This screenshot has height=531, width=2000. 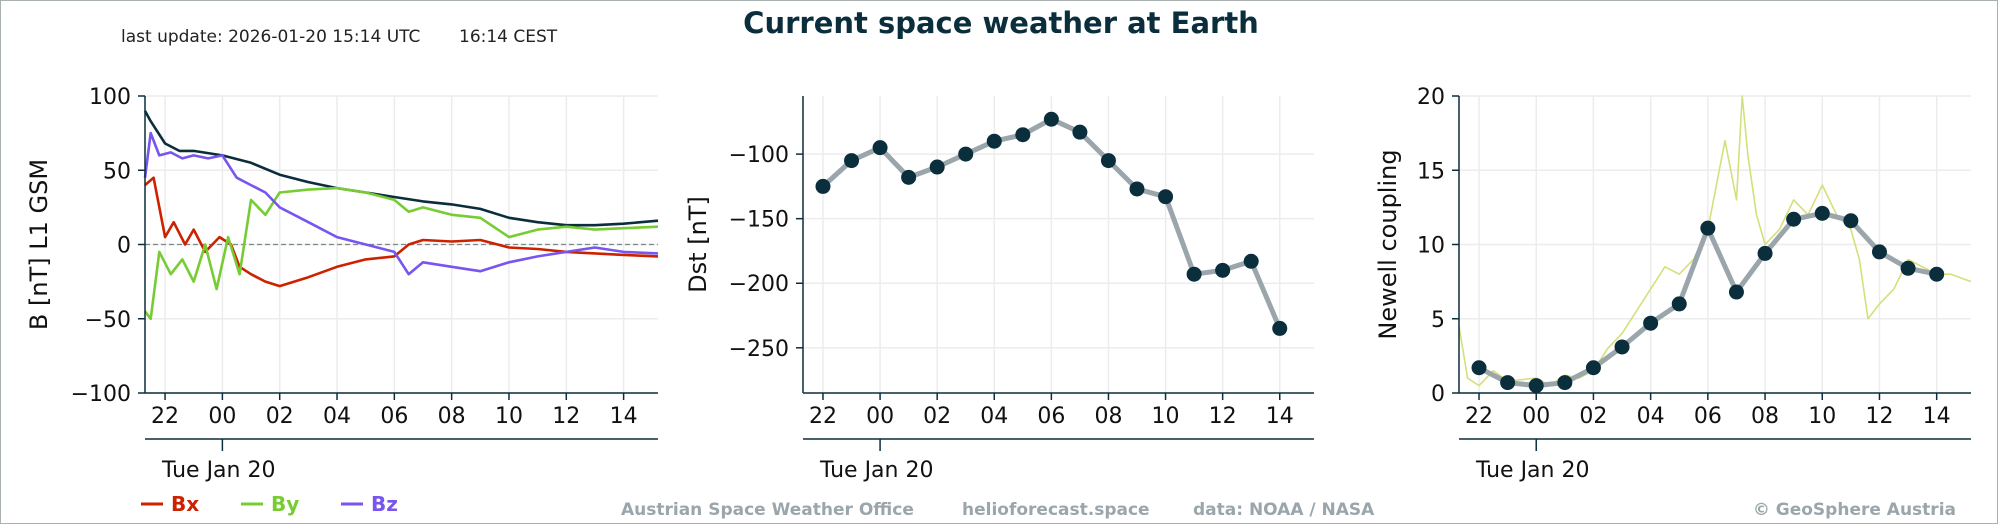 I want to click on y-axis-label: Newell coupling, so click(x=1388, y=244).